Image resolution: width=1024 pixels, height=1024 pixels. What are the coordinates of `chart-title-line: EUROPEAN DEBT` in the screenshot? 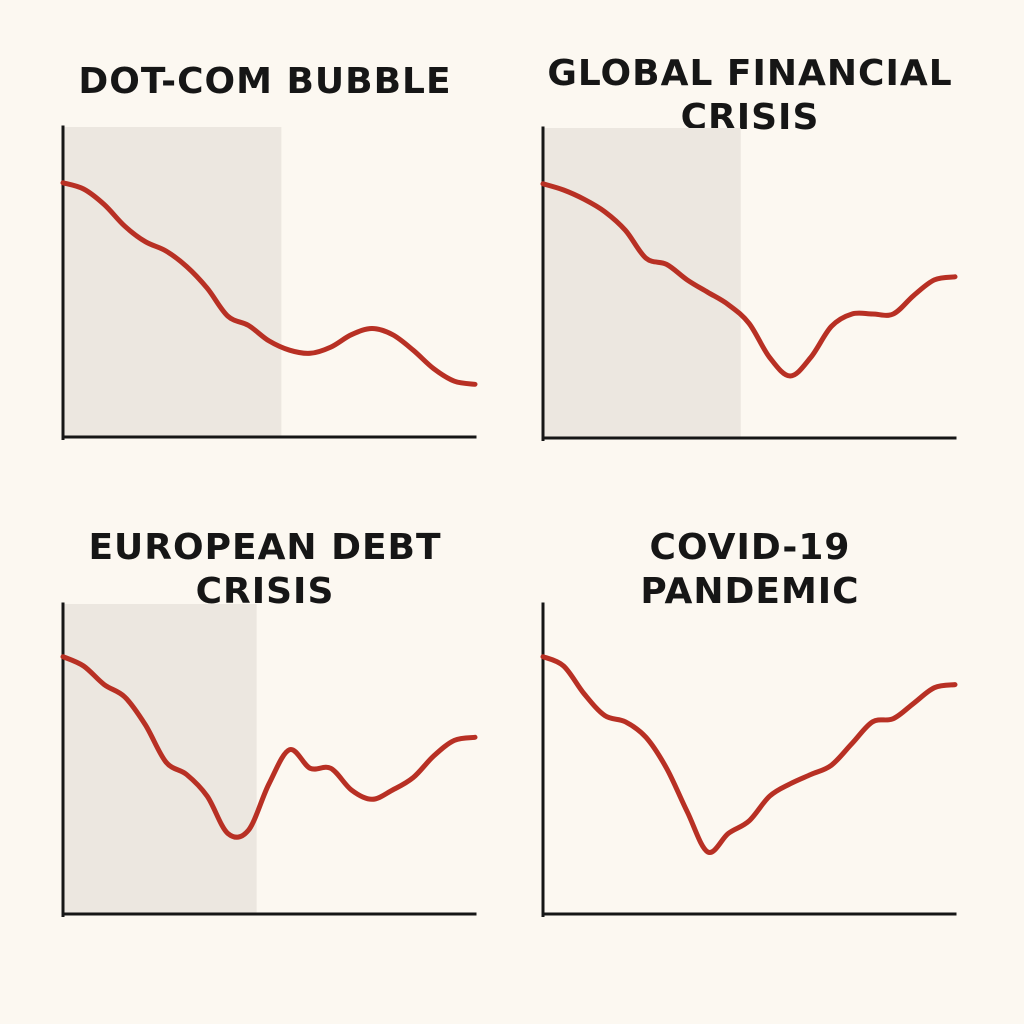 It's located at (265, 547).